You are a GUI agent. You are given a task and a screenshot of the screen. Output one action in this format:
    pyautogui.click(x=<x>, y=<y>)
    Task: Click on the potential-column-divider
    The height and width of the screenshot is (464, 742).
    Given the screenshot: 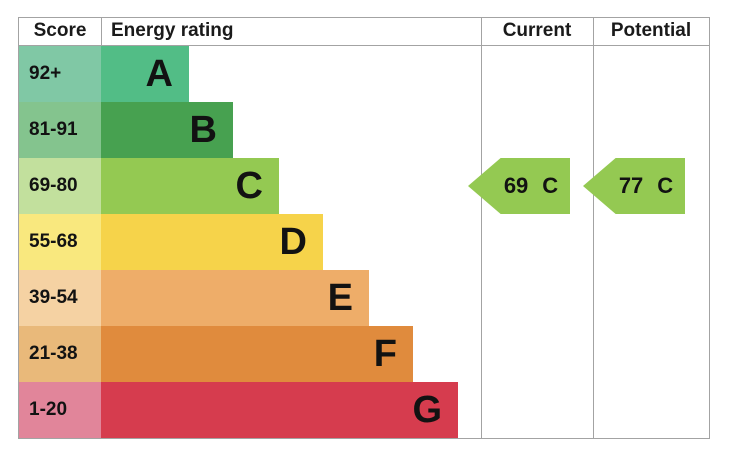 What is the action you would take?
    pyautogui.click(x=593, y=228)
    